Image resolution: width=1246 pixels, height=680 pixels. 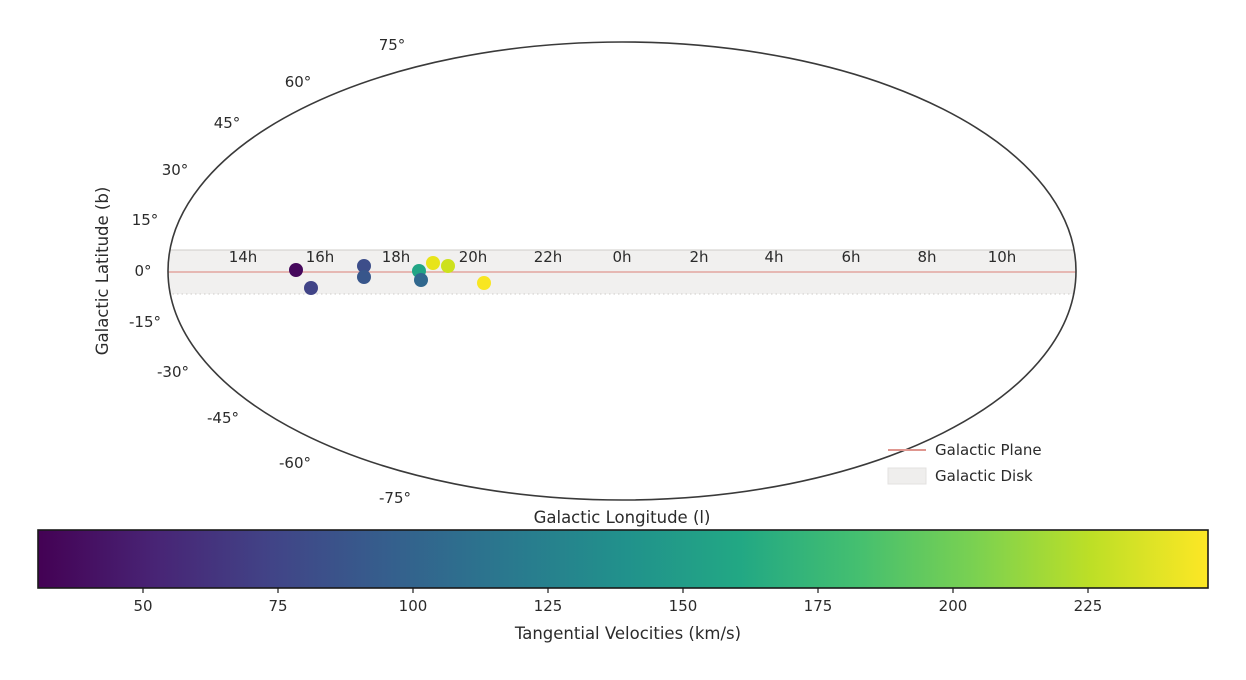 I want to click on colorbar-gradient, so click(x=623, y=559).